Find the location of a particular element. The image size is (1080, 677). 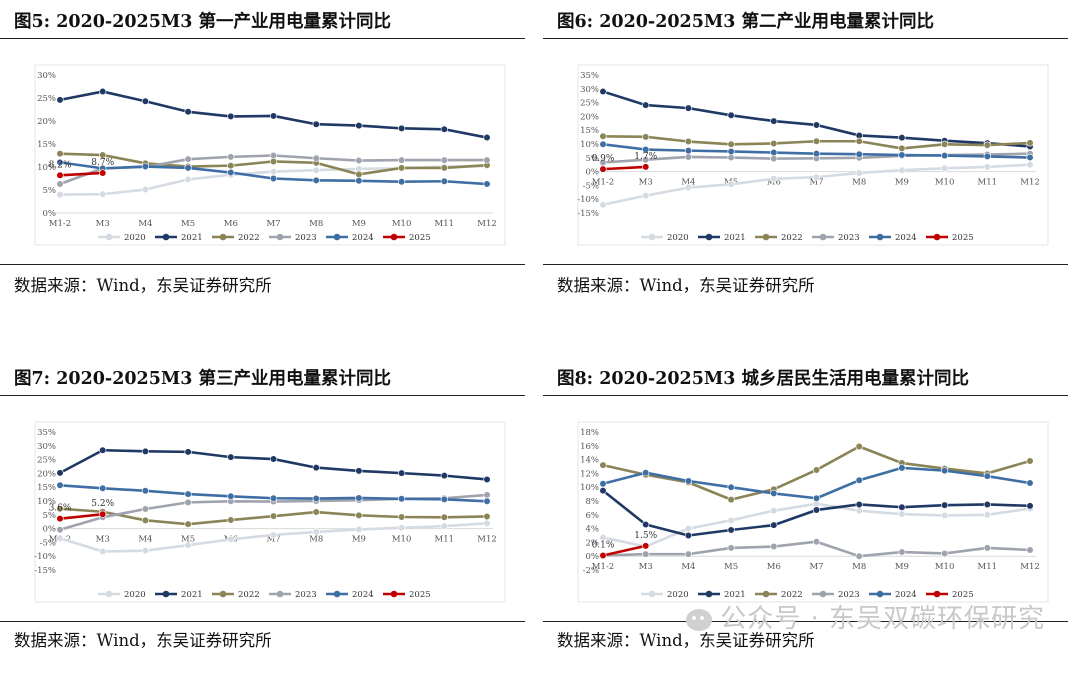

x-tick-label: M8 is located at coordinates (859, 567).